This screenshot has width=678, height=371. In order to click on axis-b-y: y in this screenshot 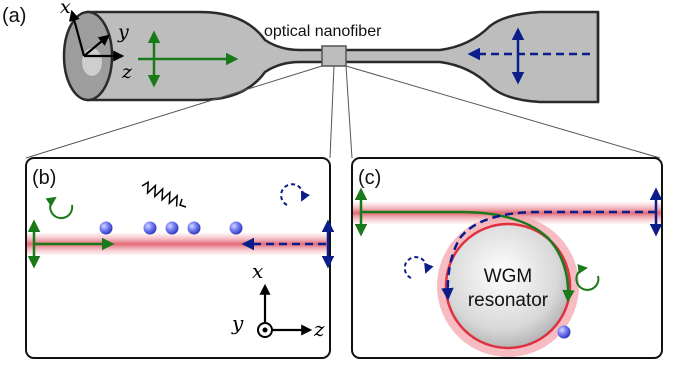, I will do `click(237, 323)`.